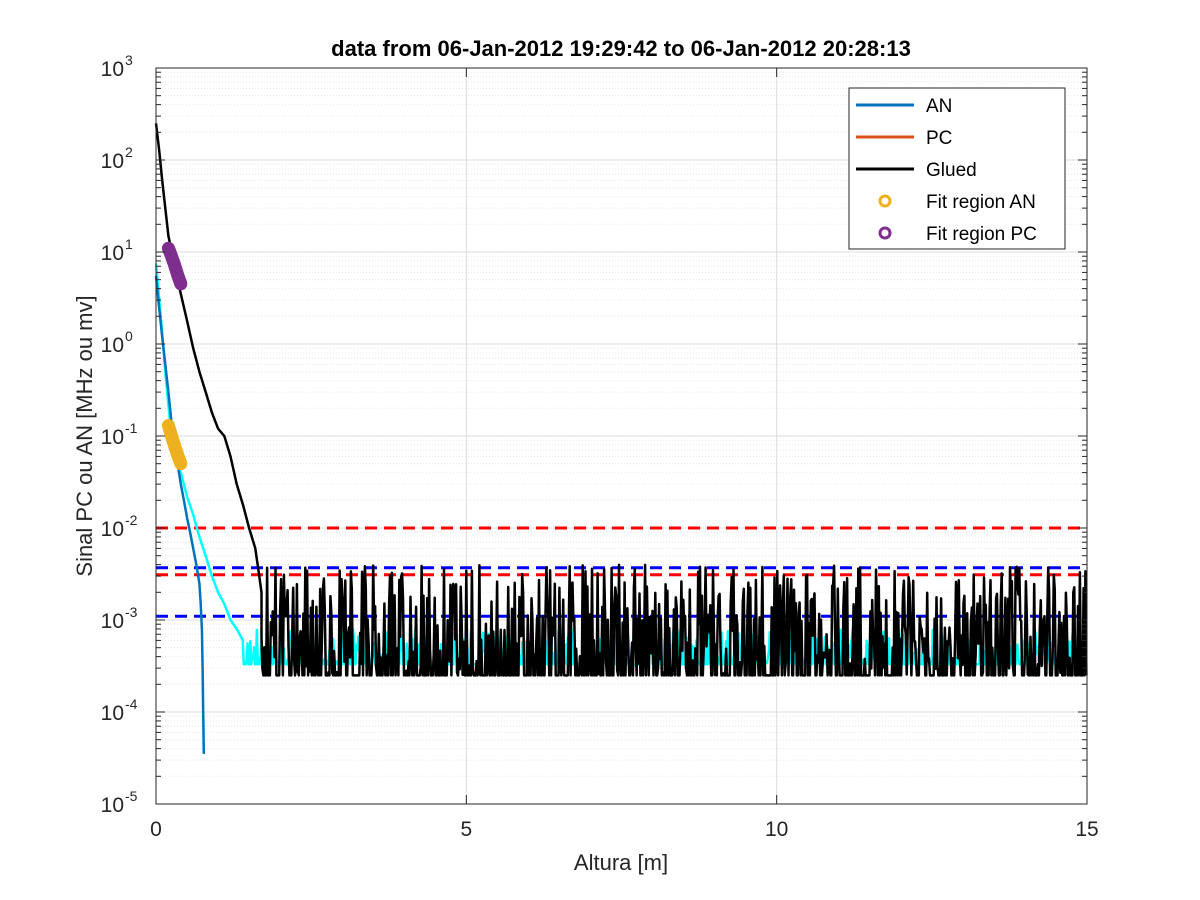  Describe the element at coordinates (939, 106) in the screenshot. I see `legend-label-an: AN` at that location.